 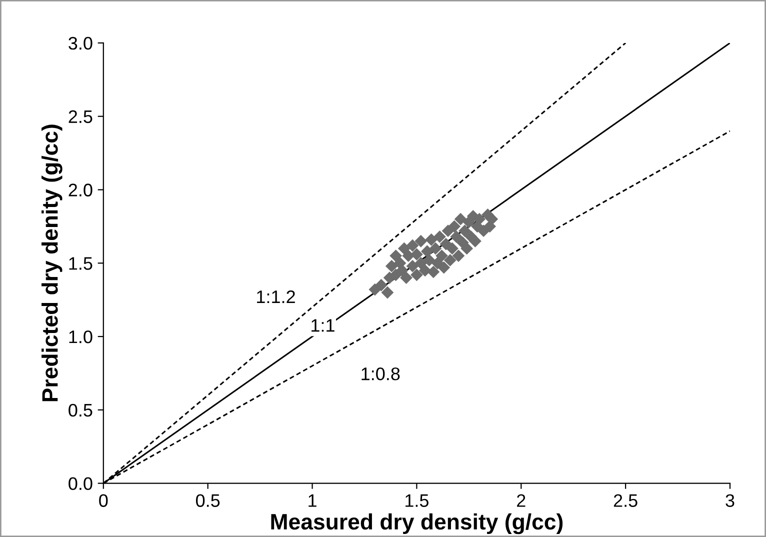 What do you see at coordinates (626, 500) in the screenshot?
I see `x-tick-label: 2.5` at bounding box center [626, 500].